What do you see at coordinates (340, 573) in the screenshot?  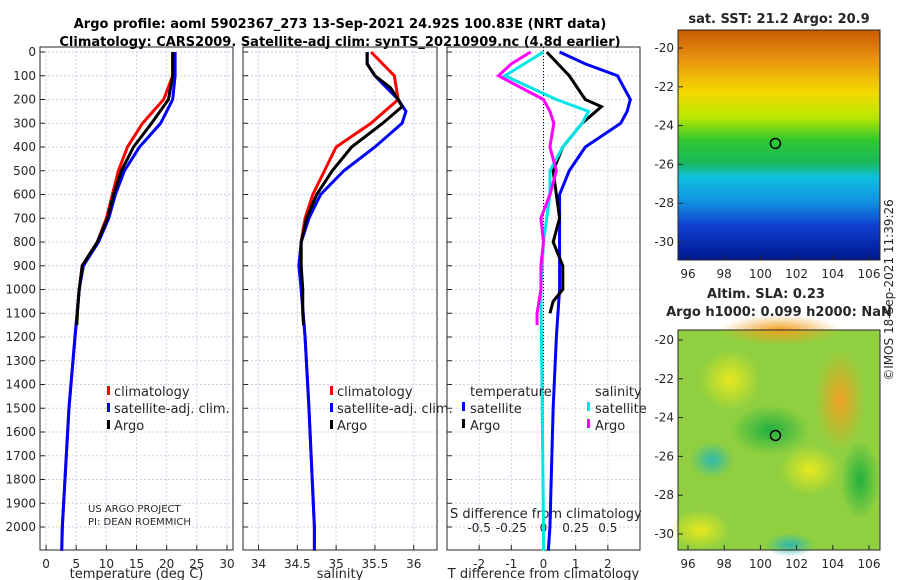 I see `x-axis-label: salinity` at bounding box center [340, 573].